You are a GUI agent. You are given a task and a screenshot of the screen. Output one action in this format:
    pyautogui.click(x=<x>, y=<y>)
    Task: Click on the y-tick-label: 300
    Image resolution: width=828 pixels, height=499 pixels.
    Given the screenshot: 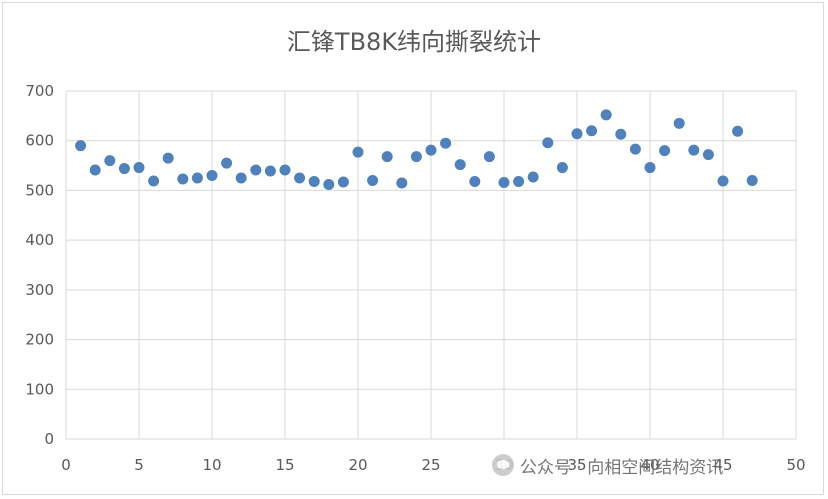 What is the action you would take?
    pyautogui.click(x=39, y=290)
    